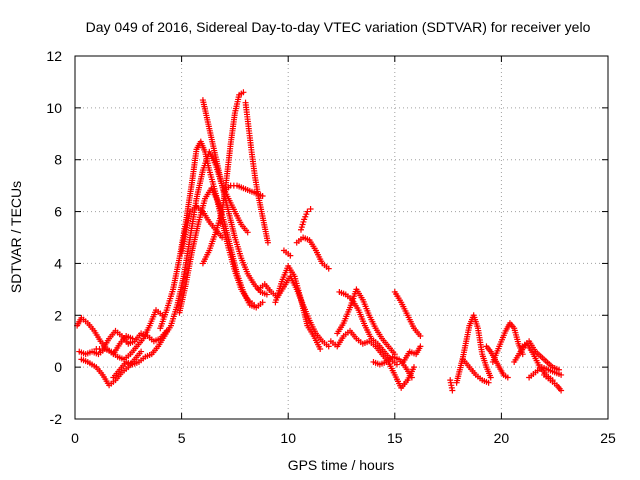  I want to click on x-tick-label: 0, so click(75, 438).